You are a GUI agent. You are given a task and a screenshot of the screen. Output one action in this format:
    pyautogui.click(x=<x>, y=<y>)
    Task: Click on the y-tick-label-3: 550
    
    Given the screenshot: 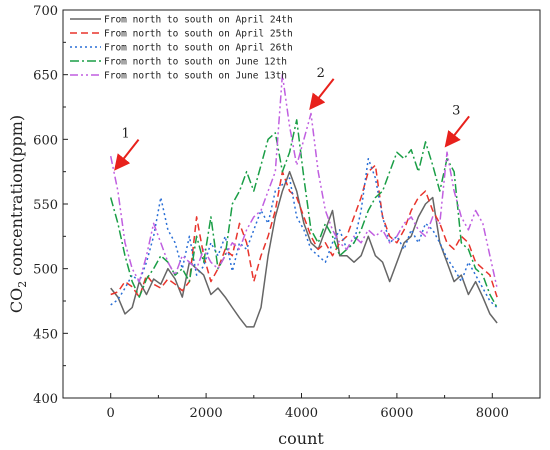 What is the action you would take?
    pyautogui.click(x=45, y=205)
    